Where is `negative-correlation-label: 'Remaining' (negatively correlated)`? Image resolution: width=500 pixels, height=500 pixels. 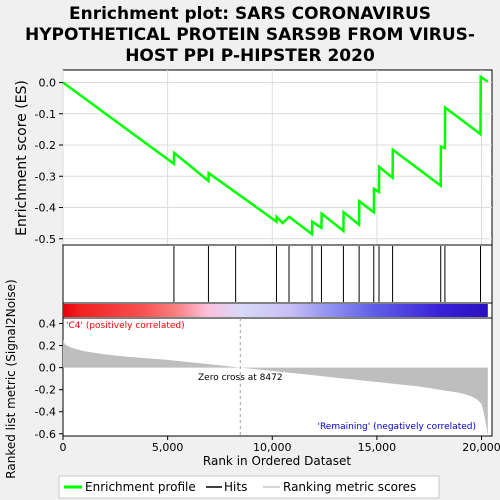 negative-correlation-label: 'Remaining' (negatively correlated) is located at coordinates (396, 427).